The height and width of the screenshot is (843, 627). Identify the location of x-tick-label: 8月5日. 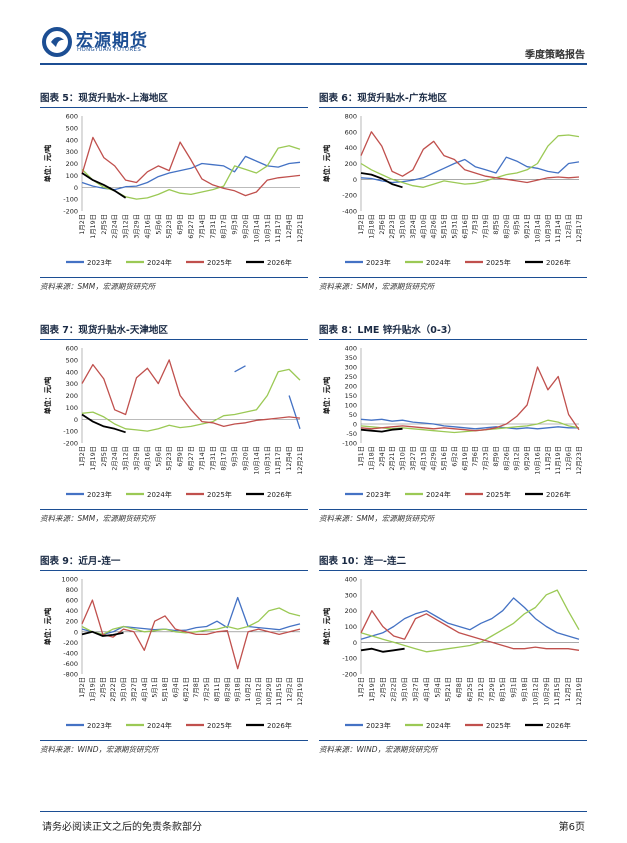
(496, 224).